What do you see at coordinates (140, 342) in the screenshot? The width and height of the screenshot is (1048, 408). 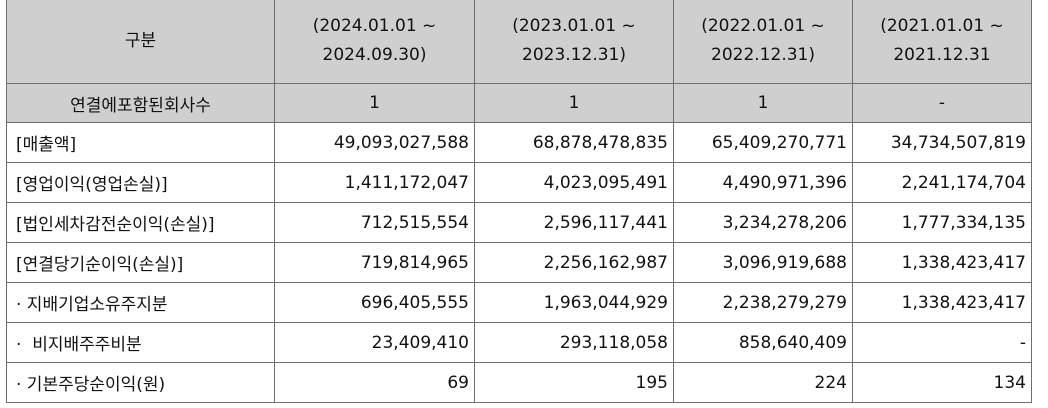 I see `row-label: · 비지배주주비분` at bounding box center [140, 342].